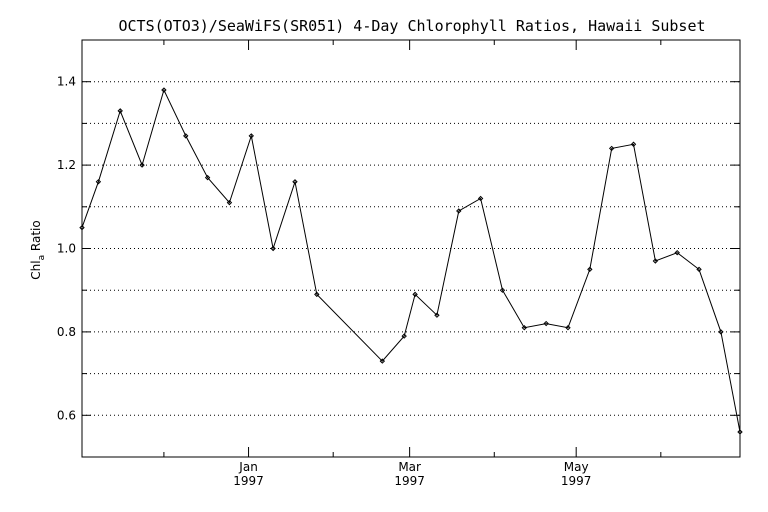 Image resolution: width=768 pixels, height=512 pixels. What do you see at coordinates (409, 467) in the screenshot?
I see `x-tick-label: Mar` at bounding box center [409, 467].